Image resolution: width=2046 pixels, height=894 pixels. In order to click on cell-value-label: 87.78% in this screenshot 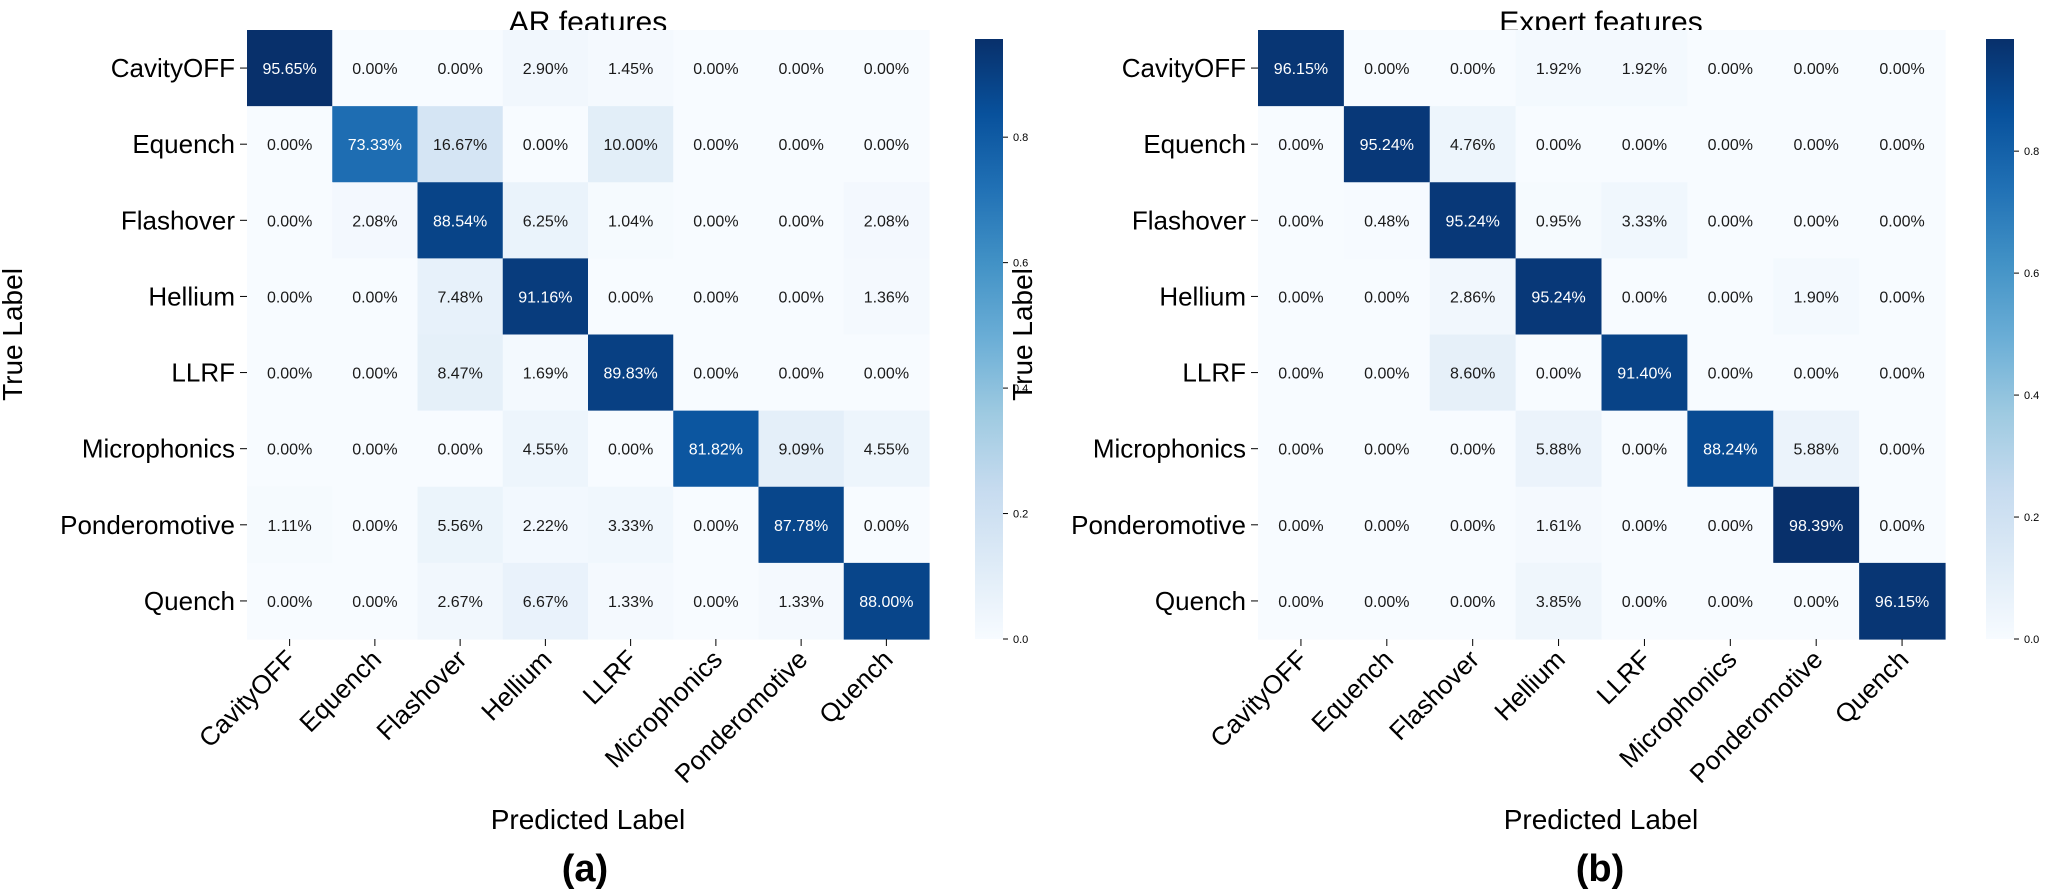, I will do `click(801, 526)`.